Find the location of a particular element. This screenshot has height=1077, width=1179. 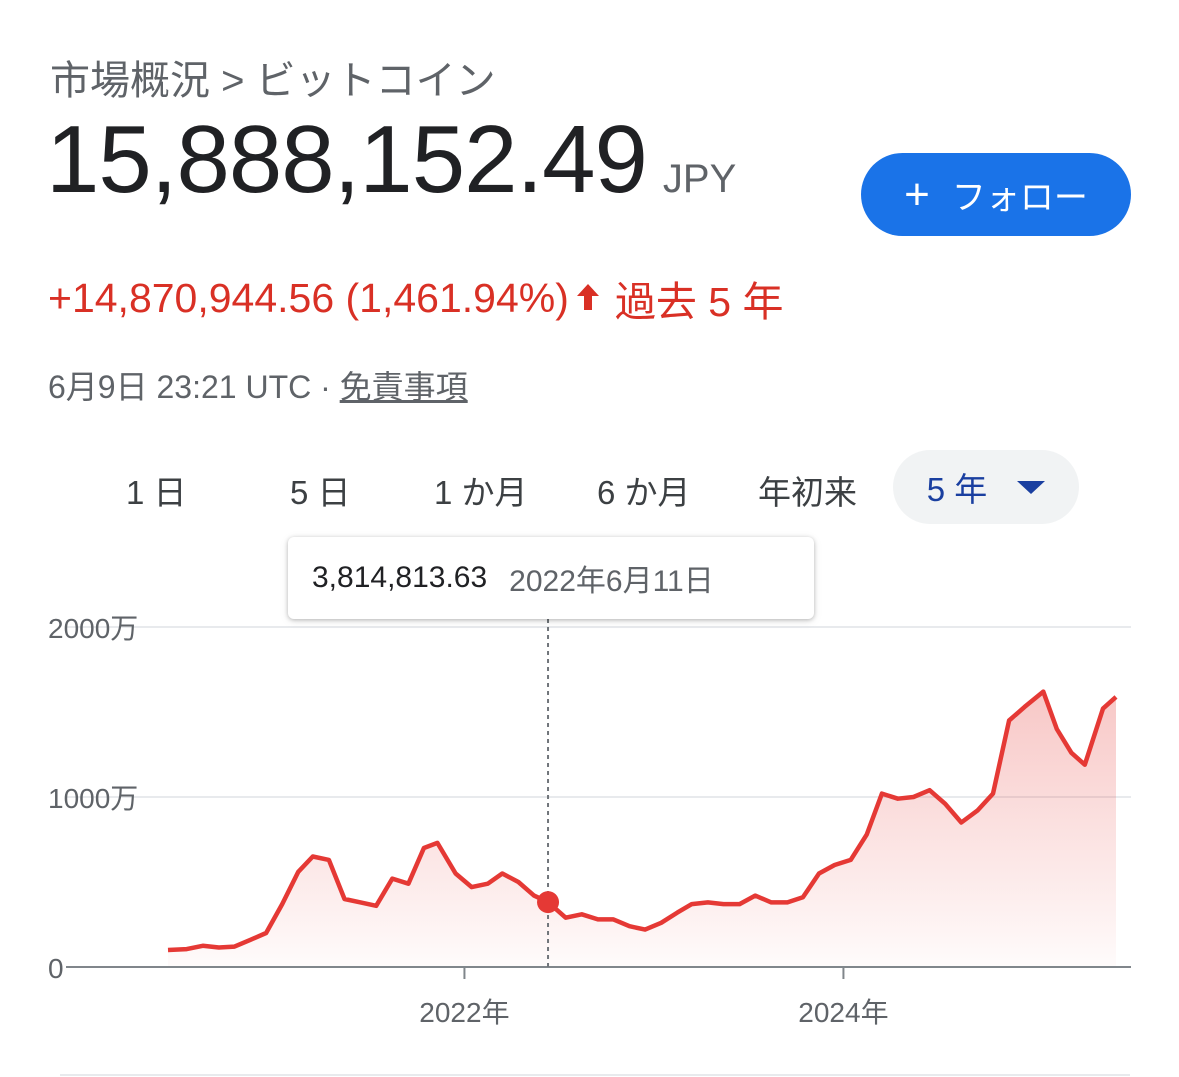

chart-tooltip: 3,814,813.63 2022年6月11日 is located at coordinates (551, 578).